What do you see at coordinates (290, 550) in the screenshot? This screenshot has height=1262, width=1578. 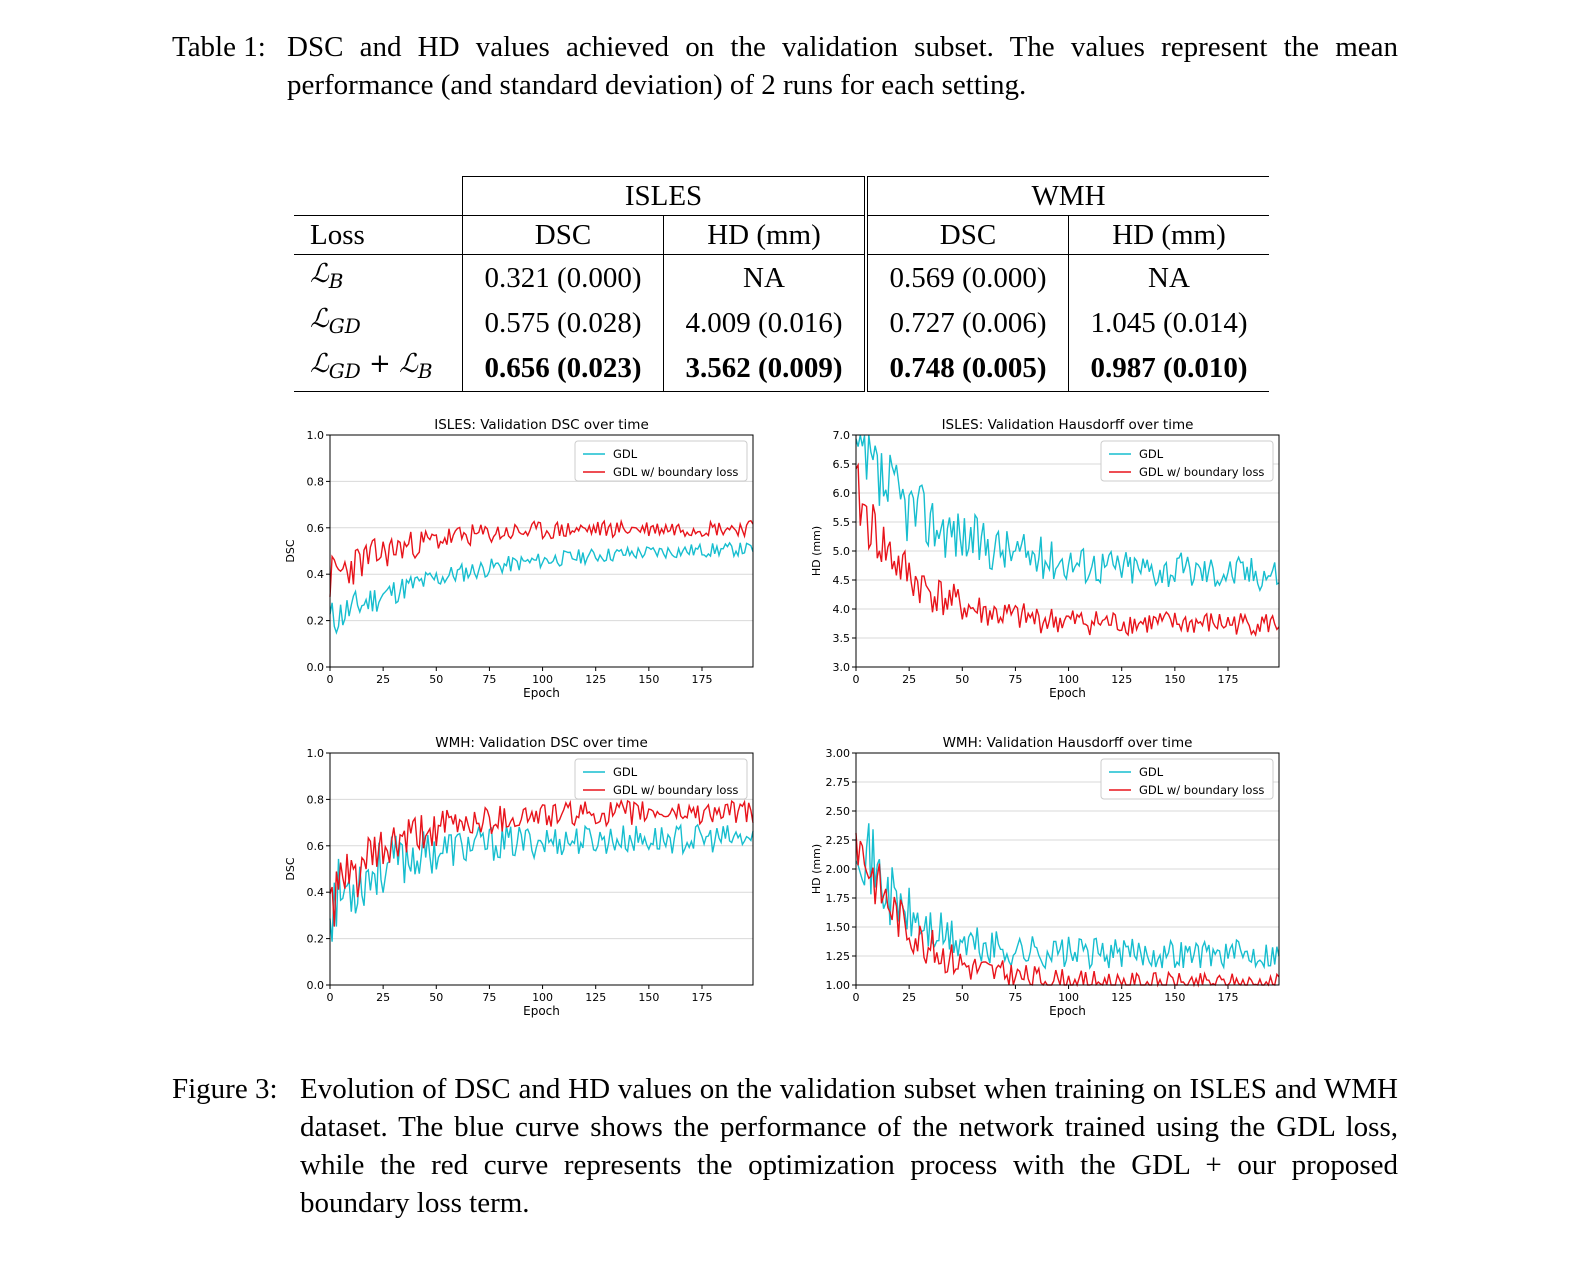 I see `y-axis-label: DSC` at bounding box center [290, 550].